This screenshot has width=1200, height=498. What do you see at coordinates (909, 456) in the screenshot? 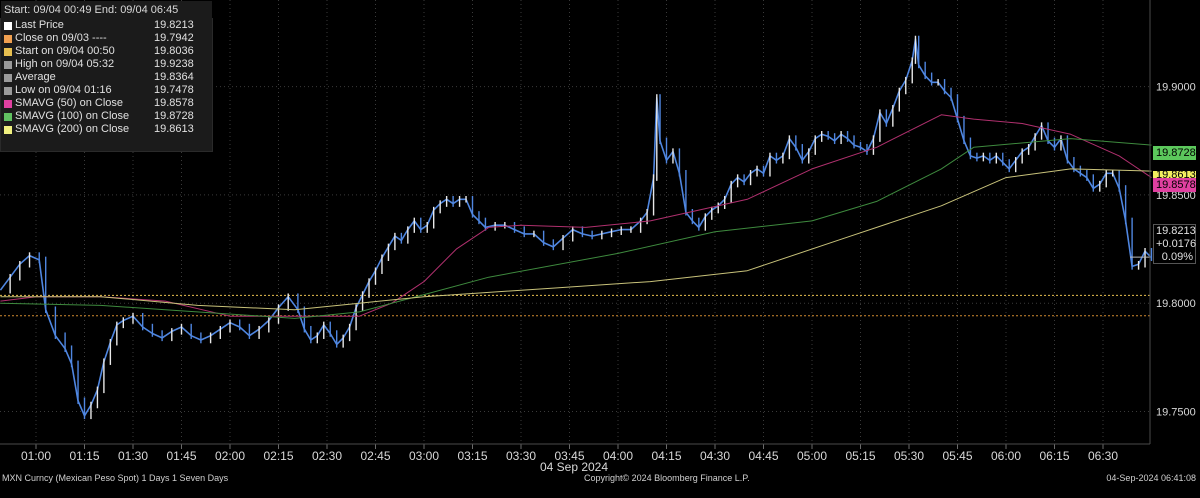
I see `x-tick-label: 05:30` at bounding box center [909, 456].